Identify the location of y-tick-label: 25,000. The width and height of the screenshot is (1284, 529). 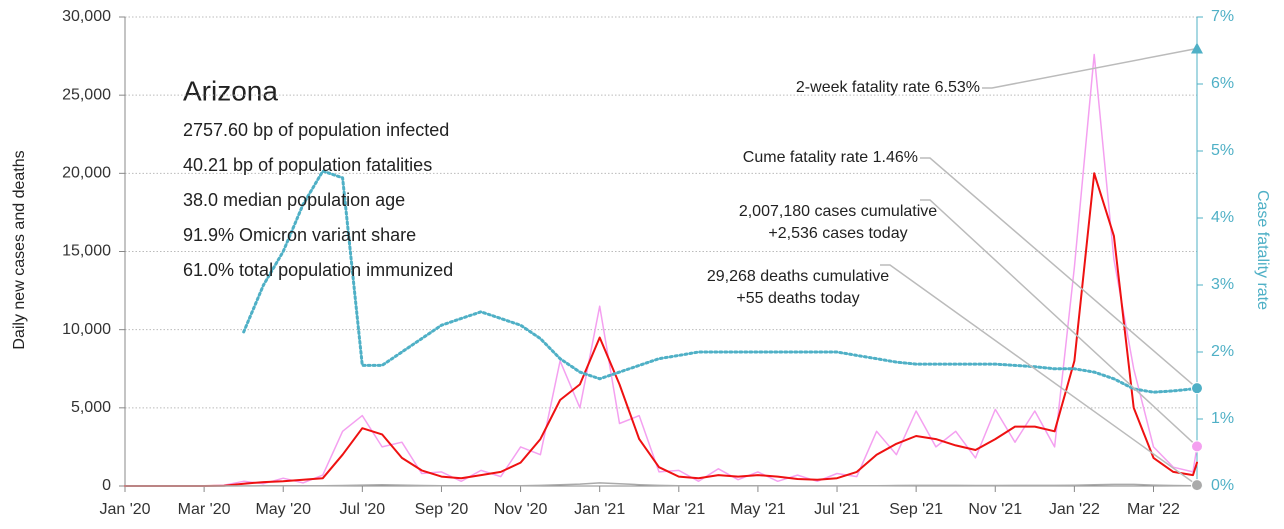
(86, 94).